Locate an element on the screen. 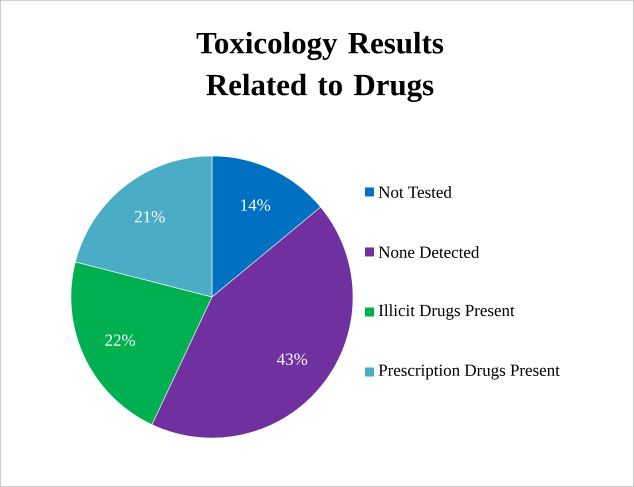 The height and width of the screenshot is (487, 634). data-label: 14% is located at coordinates (255, 205).